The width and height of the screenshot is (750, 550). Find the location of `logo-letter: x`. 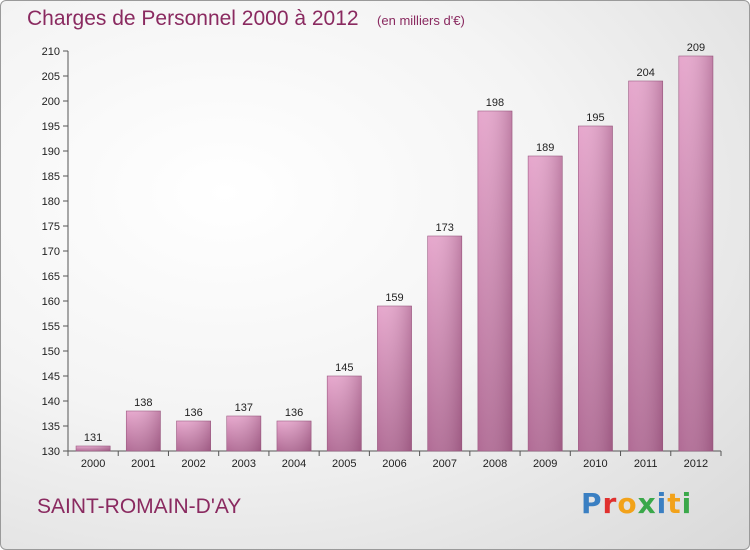

logo-letter: x is located at coordinates (647, 503).